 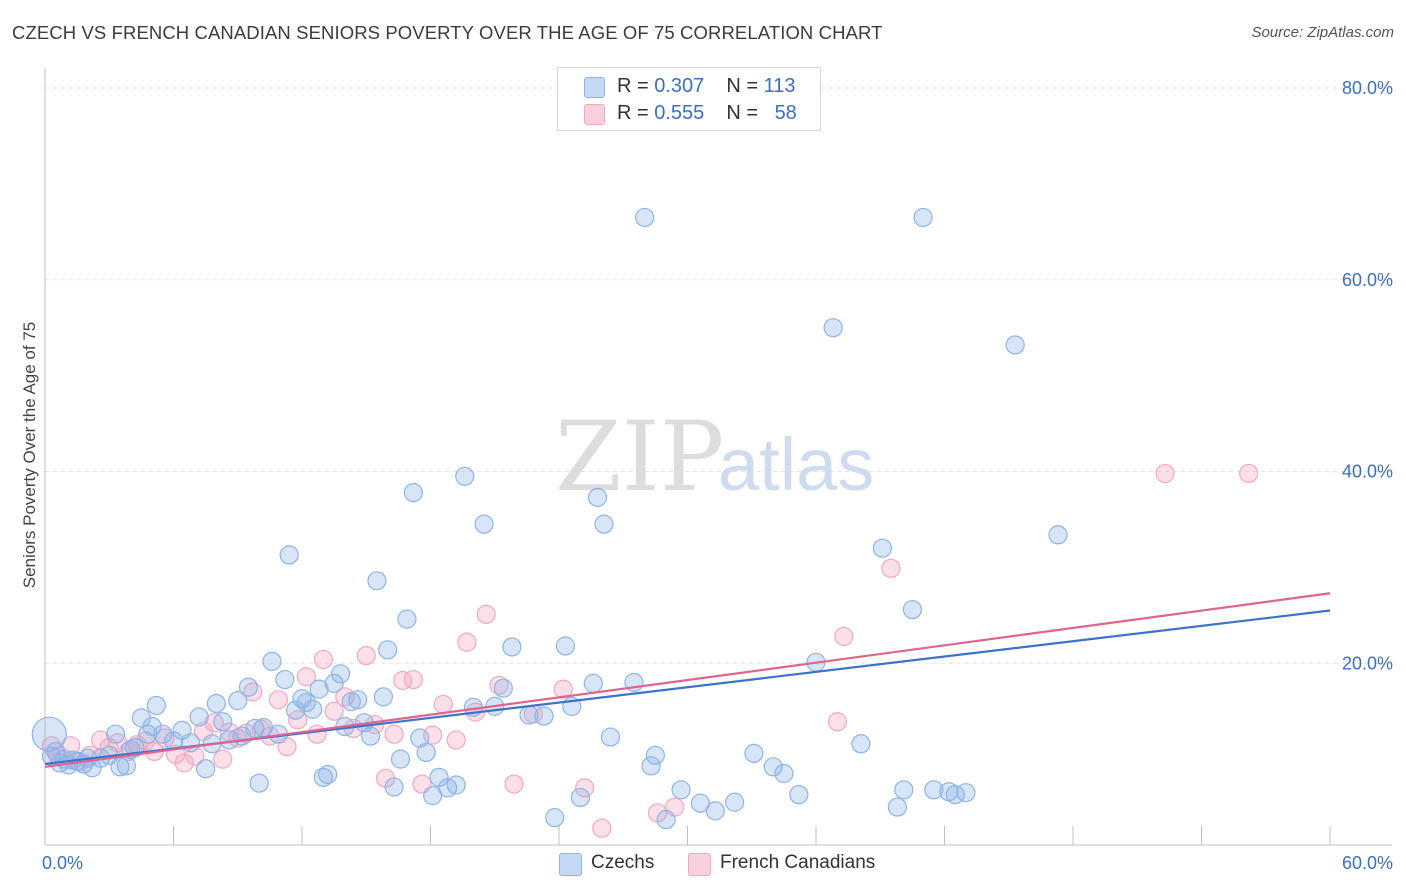 What do you see at coordinates (798, 862) in the screenshot?
I see `legend-french-canadians-label: French Canadians` at bounding box center [798, 862].